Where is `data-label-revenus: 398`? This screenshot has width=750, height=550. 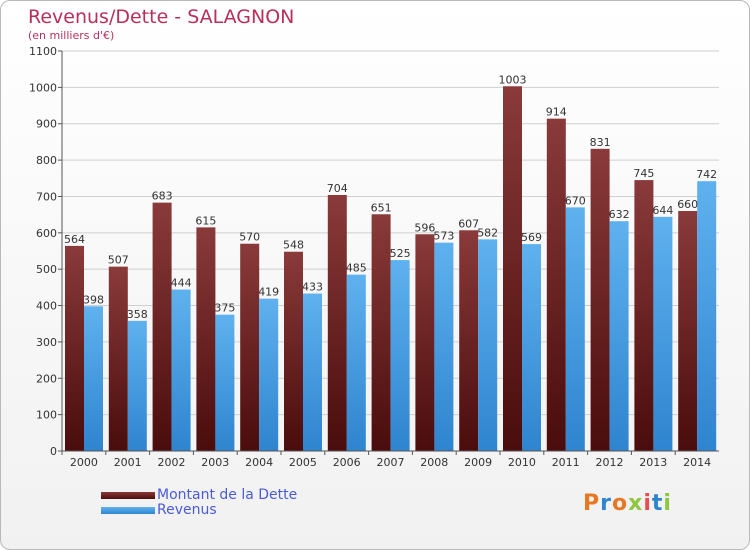
data-label-revenus: 398 is located at coordinates (93, 299).